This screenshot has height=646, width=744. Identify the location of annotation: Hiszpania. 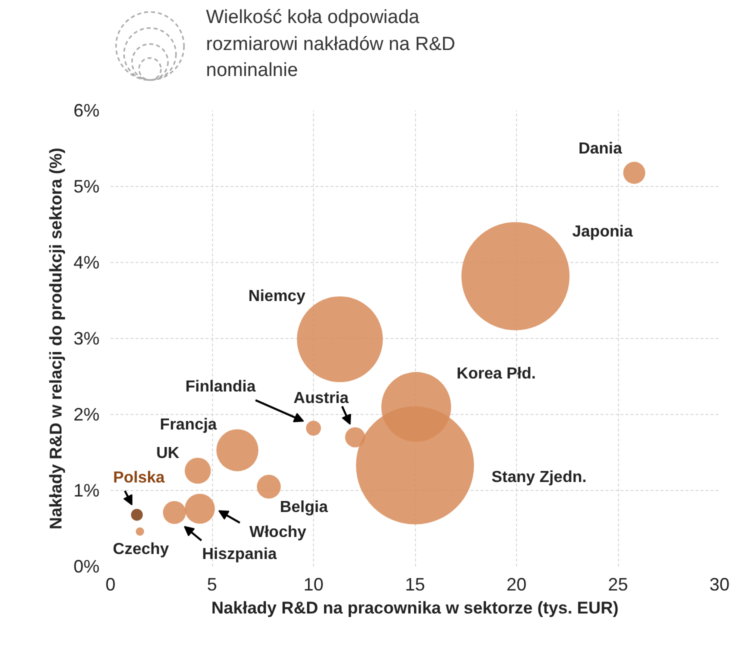
(239, 555).